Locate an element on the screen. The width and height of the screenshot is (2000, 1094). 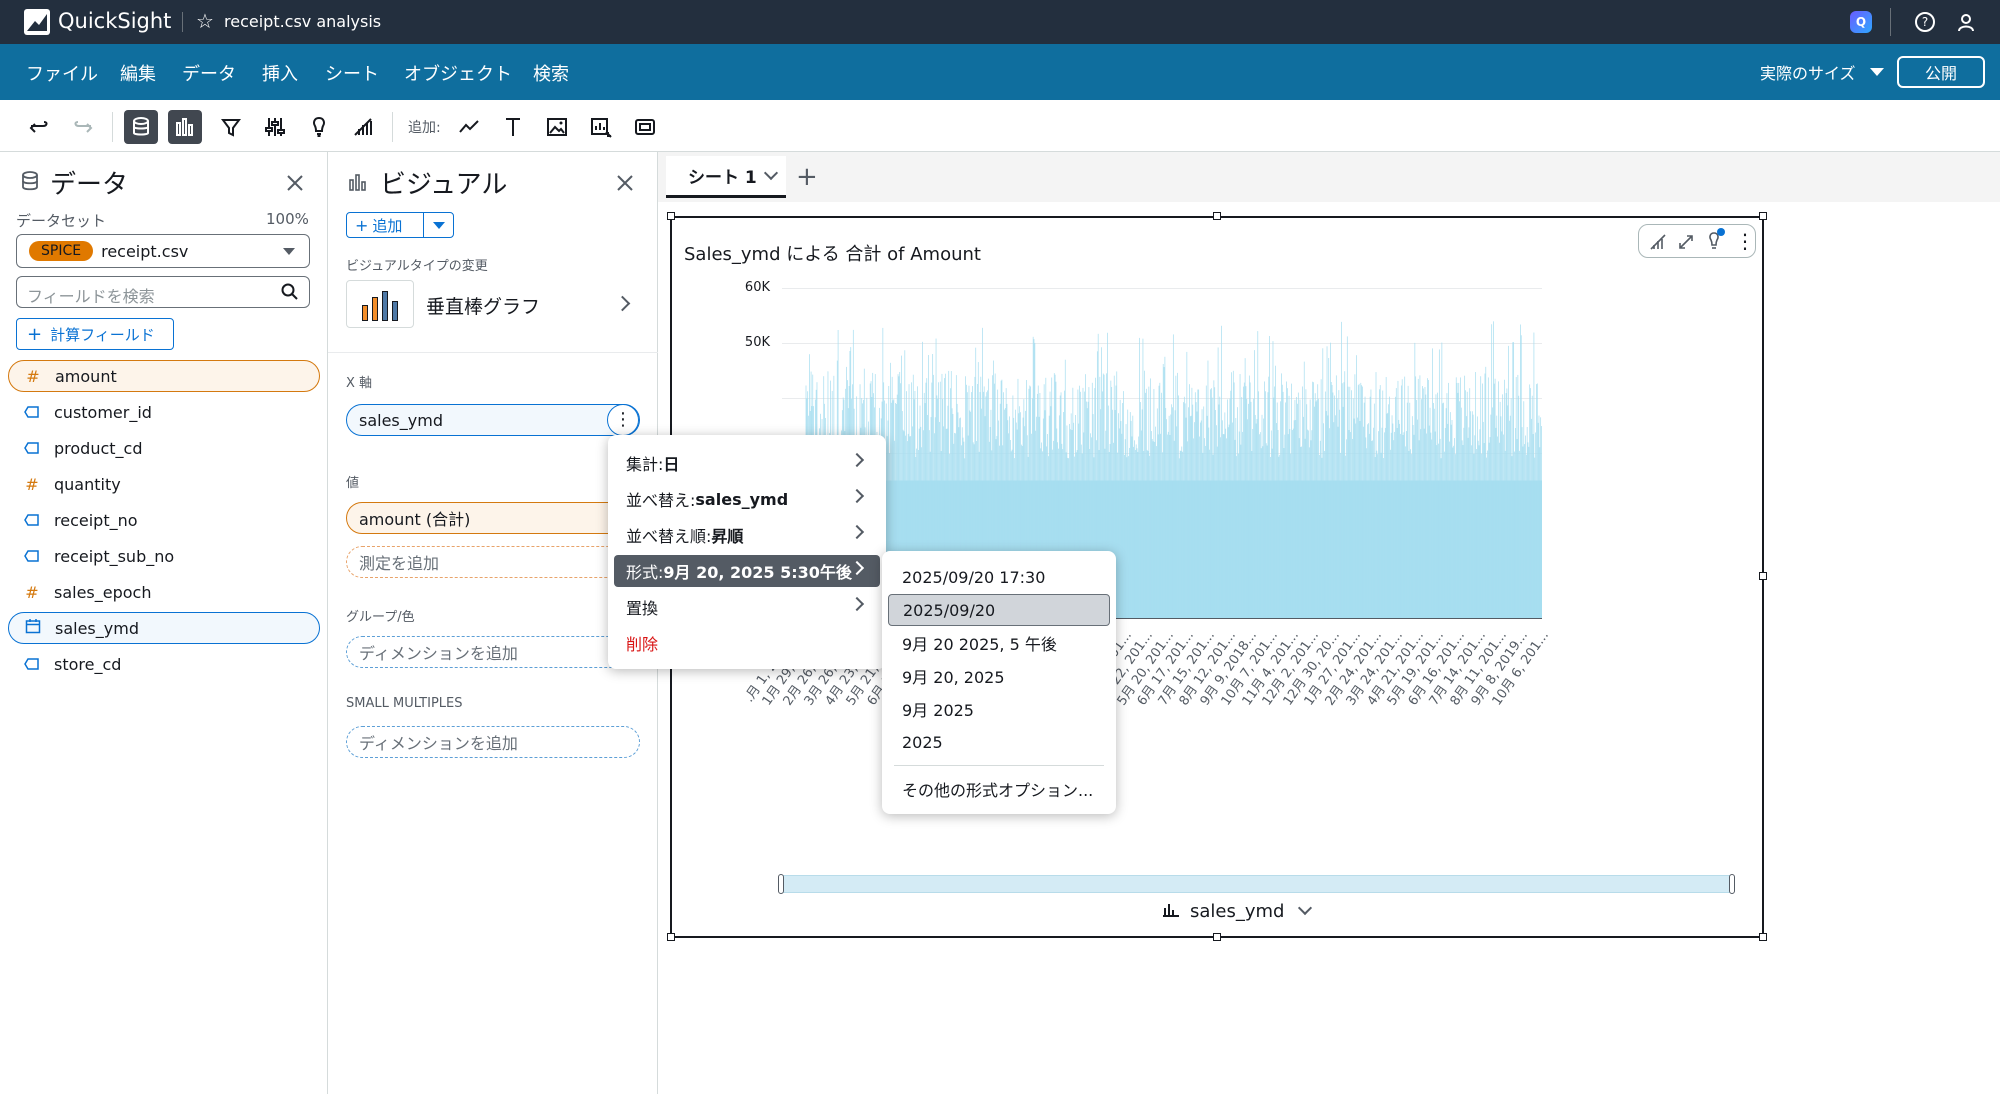
add-measure-slot: 測定を追加 is located at coordinates (493, 562).